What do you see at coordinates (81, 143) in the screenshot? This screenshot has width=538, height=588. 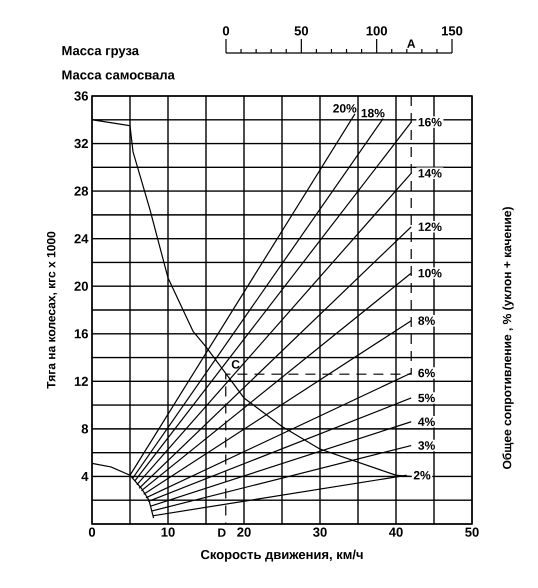 I see `y-tick-label: 32` at bounding box center [81, 143].